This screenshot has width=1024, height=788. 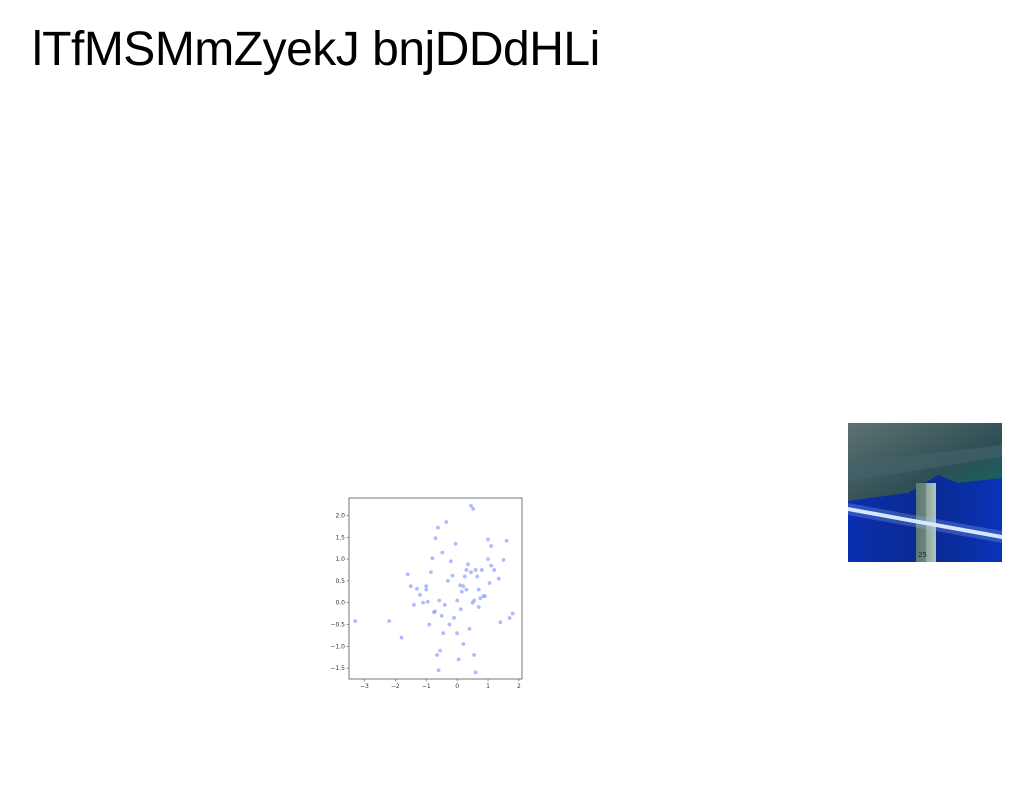 What do you see at coordinates (922, 555) in the screenshot?
I see `photo-sign-text: 25` at bounding box center [922, 555].